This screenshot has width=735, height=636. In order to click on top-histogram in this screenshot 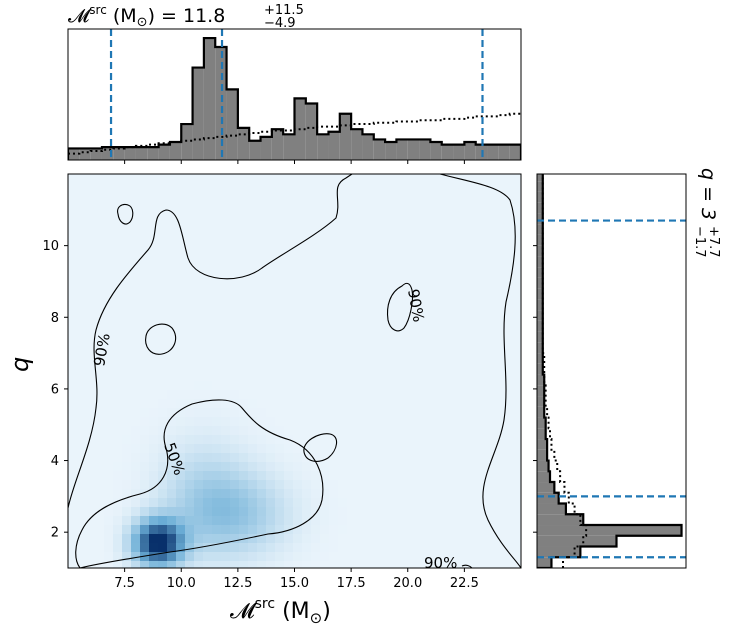, I will do `click(294, 96)`.